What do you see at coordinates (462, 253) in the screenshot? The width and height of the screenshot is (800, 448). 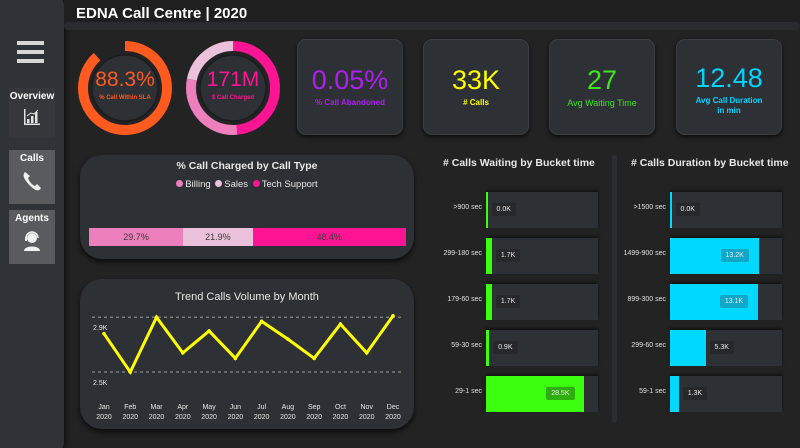 I see `category-label: 299-180 sec` at bounding box center [462, 253].